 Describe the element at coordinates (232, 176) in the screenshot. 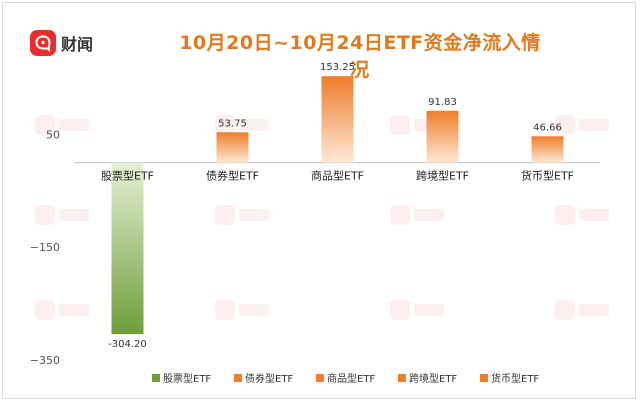

I see `category-label: 债券型ETF` at that location.